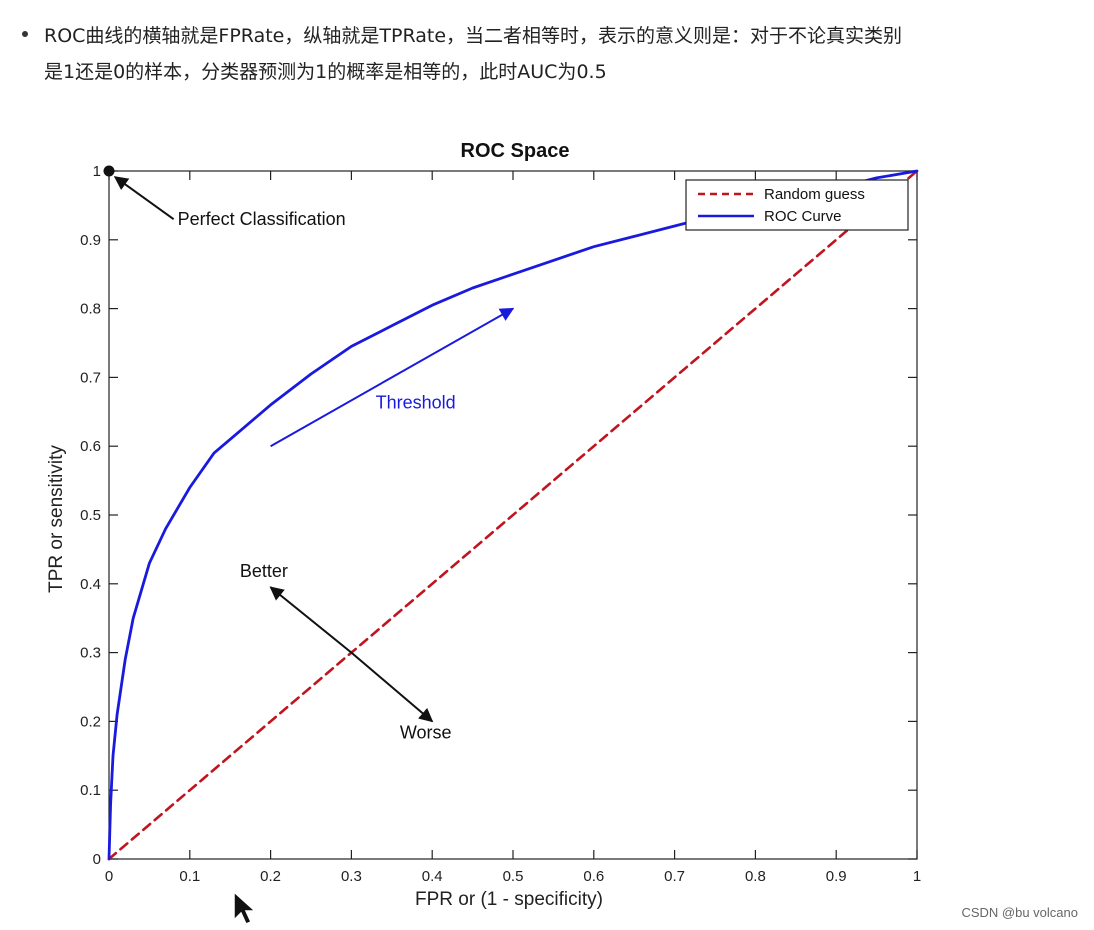  I want to click on better-arrow, so click(311, 620).